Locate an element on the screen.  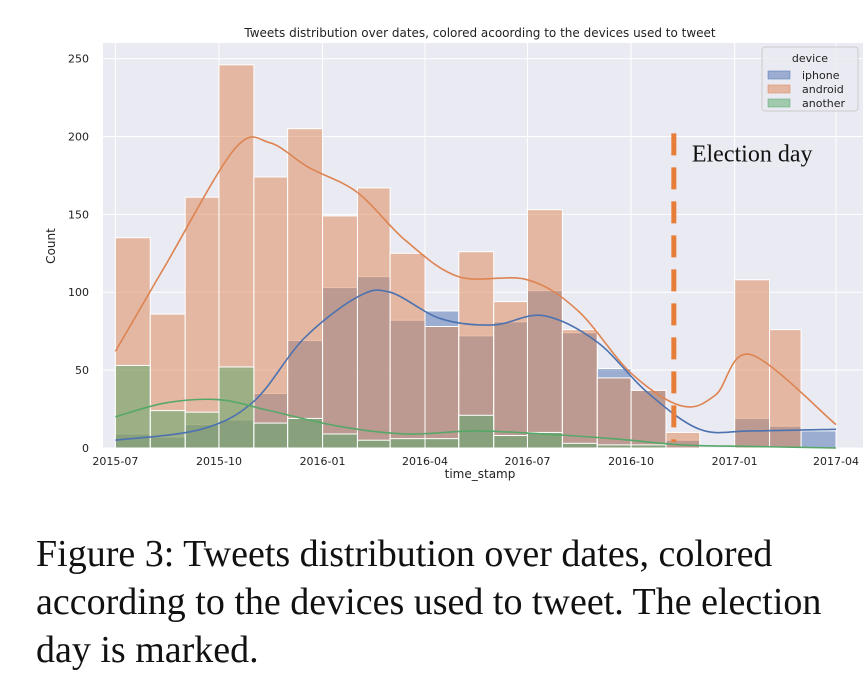
legend-swatch-android is located at coordinates (779, 89).